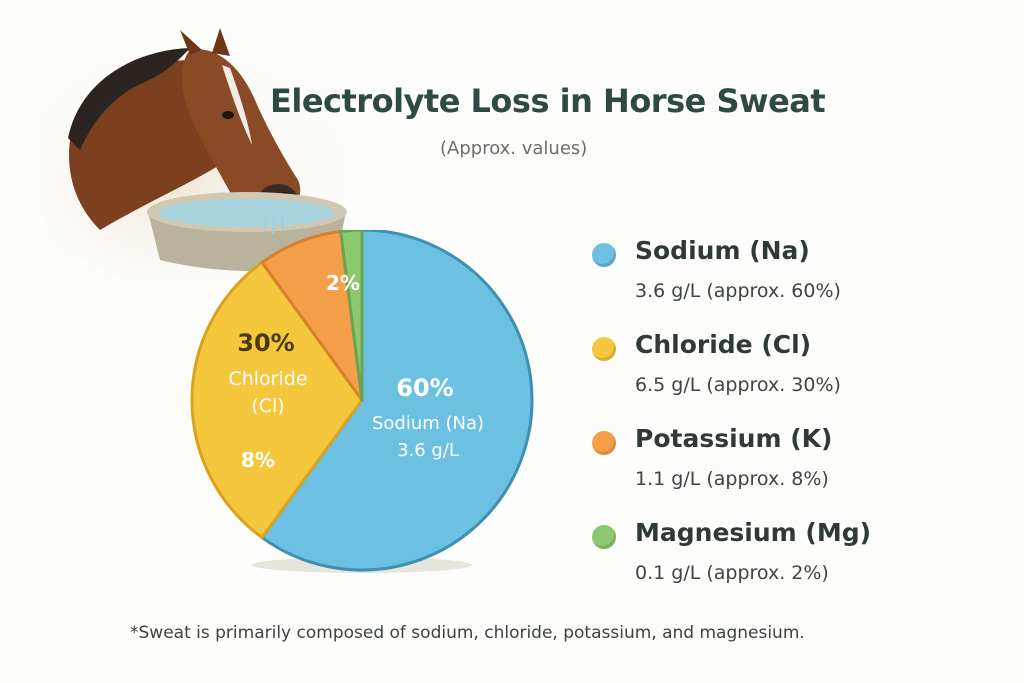 The width and height of the screenshot is (1024, 683). I want to click on legend-detail-chloride: 6.5 g/L (approx. 30%), so click(738, 385).